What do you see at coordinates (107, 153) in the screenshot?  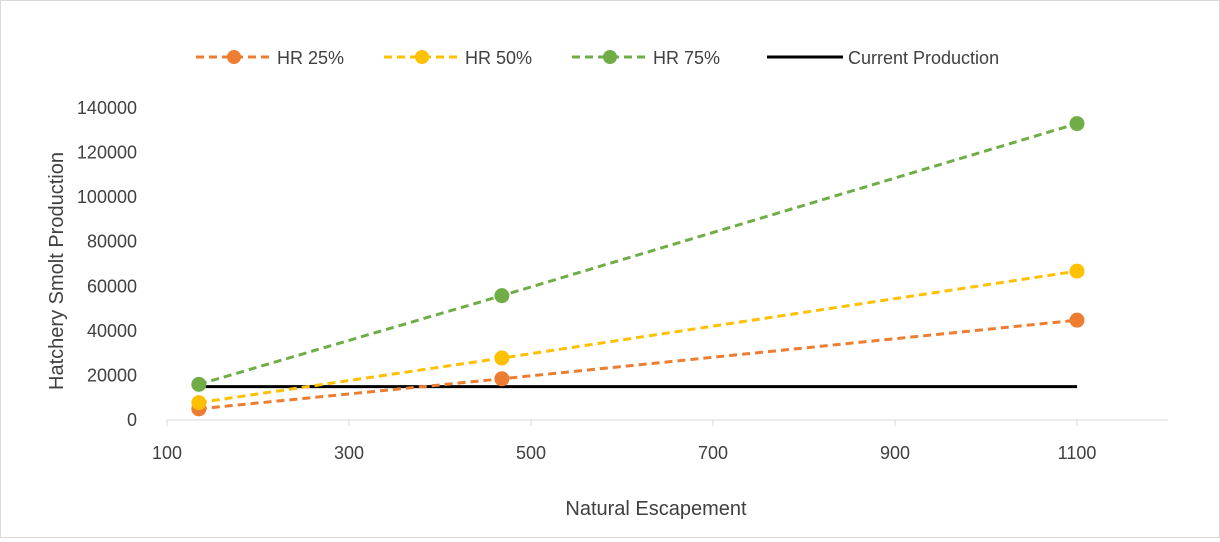 I see `y-tick-label: 120000` at bounding box center [107, 153].